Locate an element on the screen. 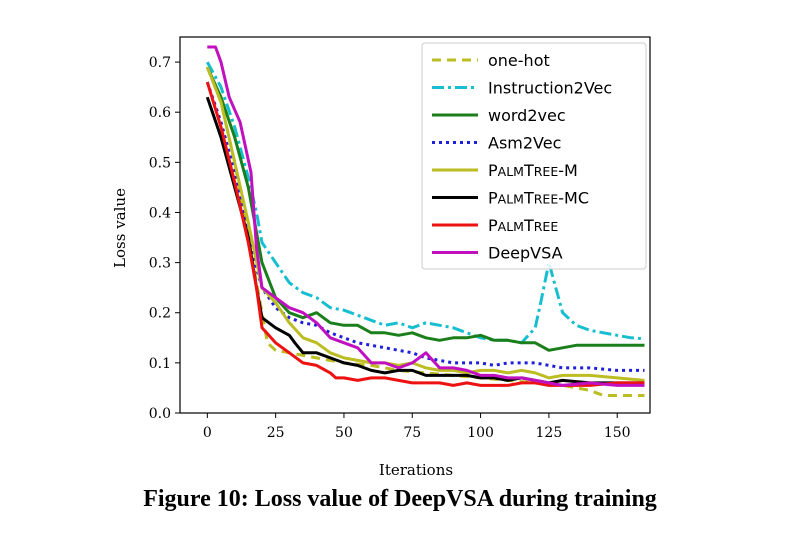  legend-label: PALMTREE-M is located at coordinates (533, 170).